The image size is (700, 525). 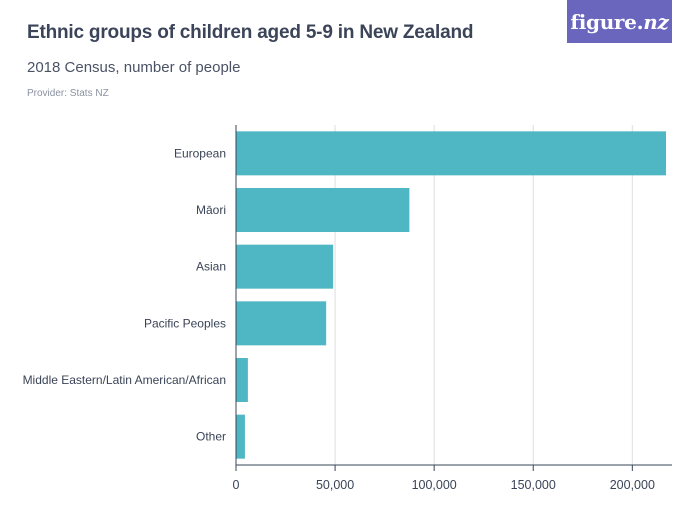 I want to click on category-label: Other, so click(x=211, y=437).